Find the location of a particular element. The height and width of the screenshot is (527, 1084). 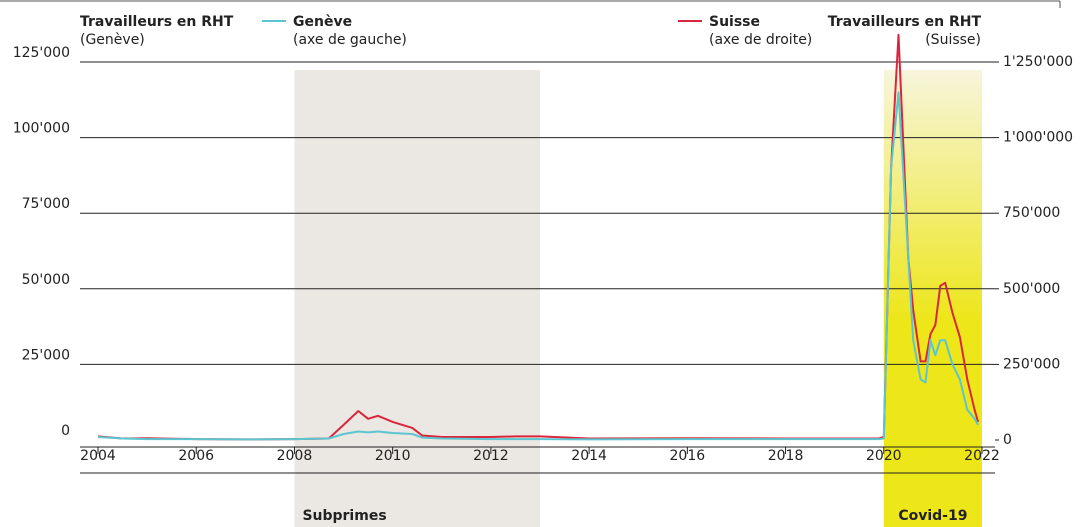

y2-tick-label: 0 is located at coordinates (1007, 440).